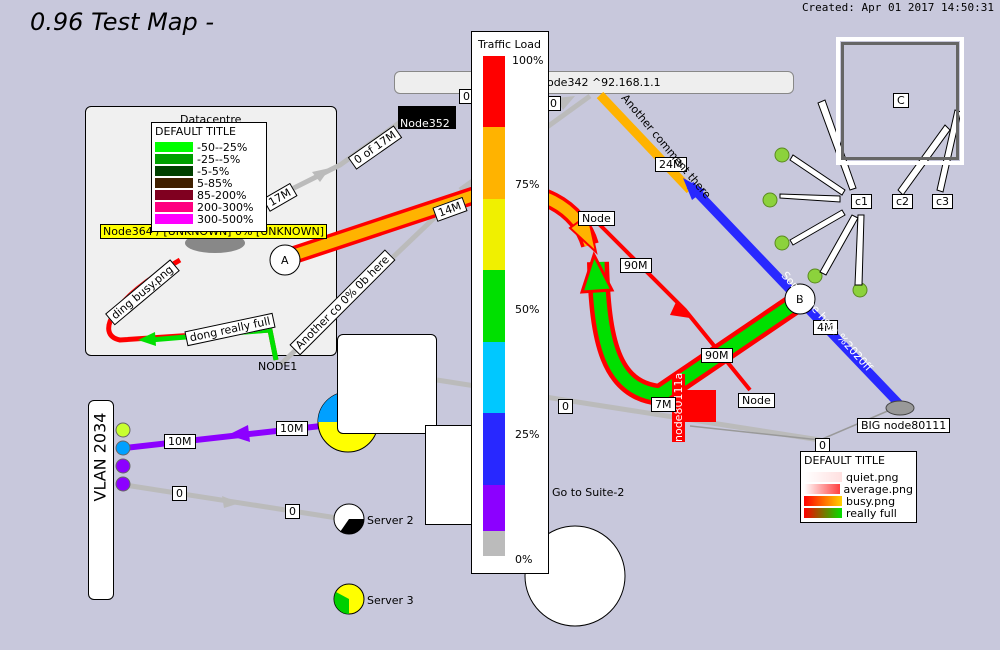  Describe the element at coordinates (341, 603) in the screenshot. I see `server3-slice` at that location.